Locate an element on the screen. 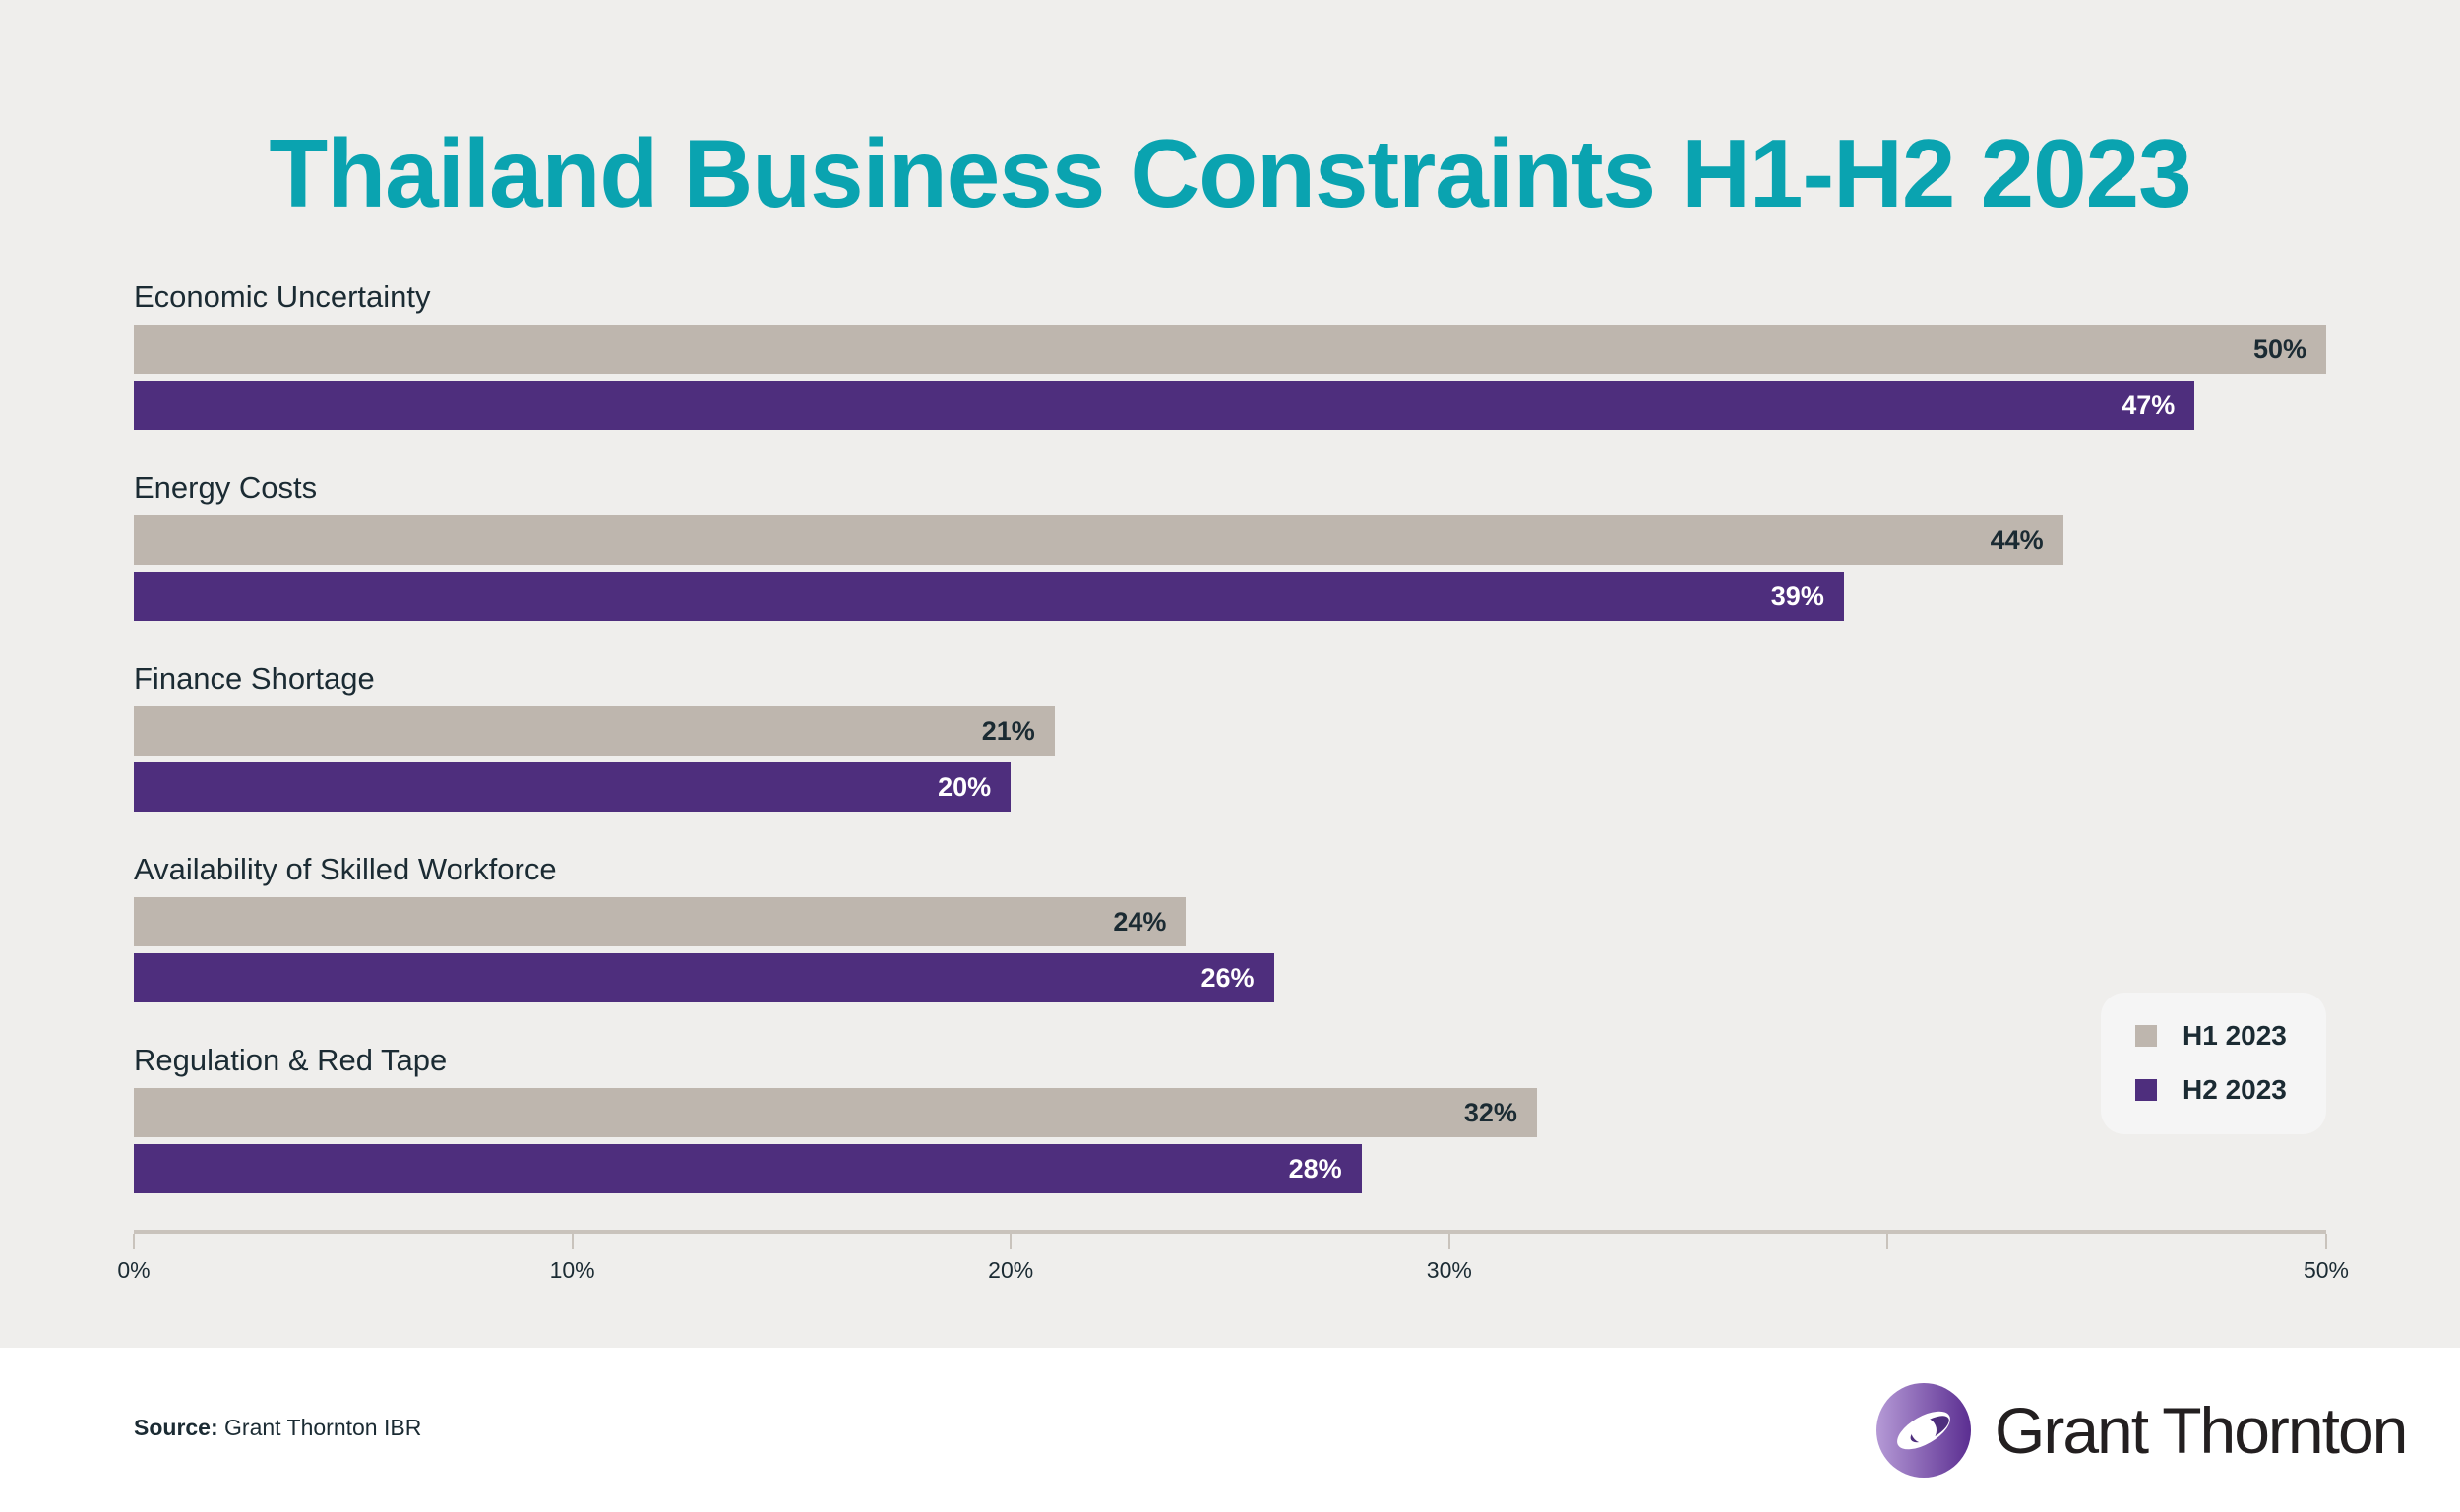 Image resolution: width=2460 pixels, height=1512 pixels. legend: H1 2023 H2 2023 is located at coordinates (2213, 1064).